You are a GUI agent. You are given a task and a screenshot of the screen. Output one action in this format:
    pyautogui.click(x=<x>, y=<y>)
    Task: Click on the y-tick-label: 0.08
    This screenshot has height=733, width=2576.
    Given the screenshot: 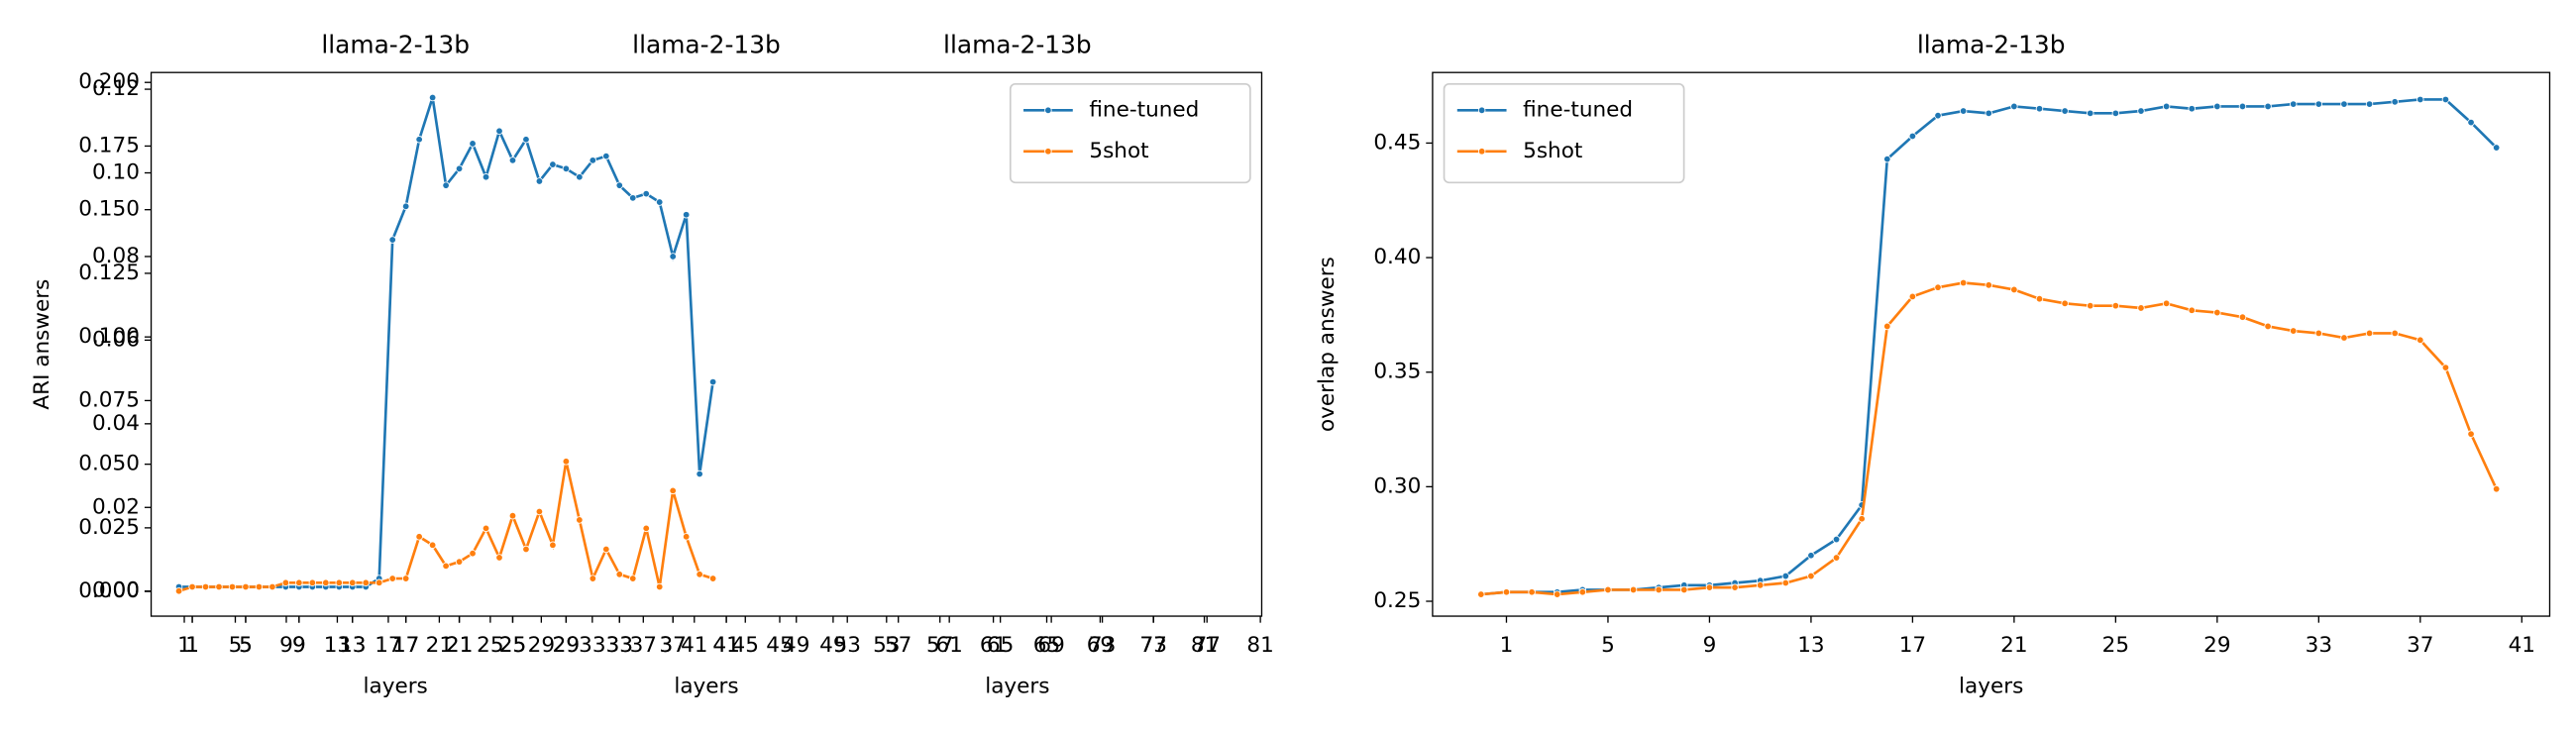 What is the action you would take?
    pyautogui.click(x=116, y=256)
    